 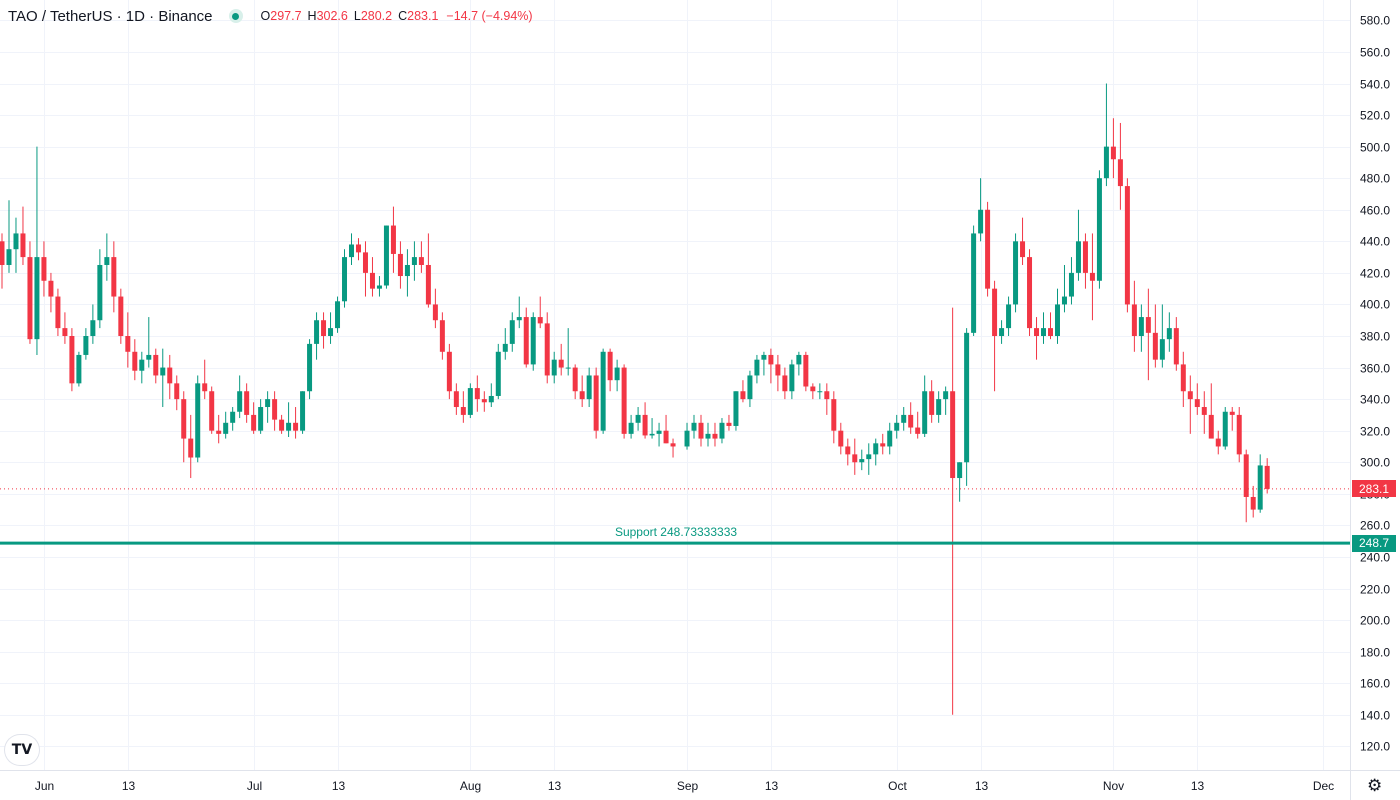 I want to click on symbol-title: TAO / TetherUS · 1D · Binance, so click(x=110, y=16).